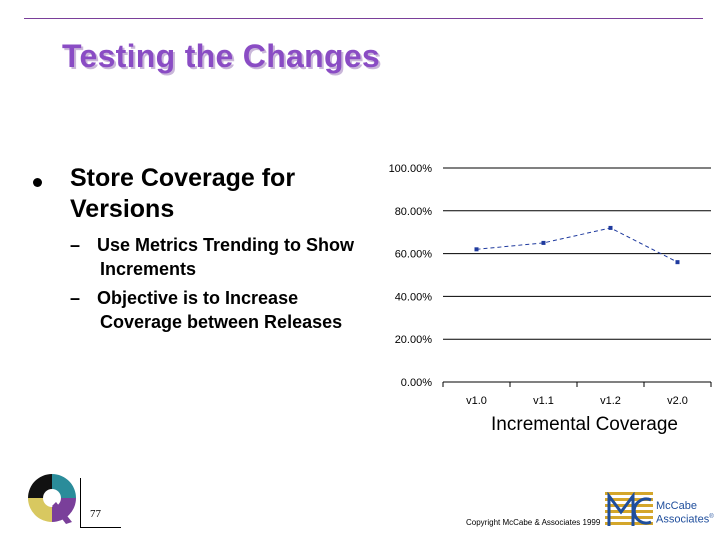 The width and height of the screenshot is (720, 540). I want to click on sub-bullet-2-line1: Objective is to Increase, so click(198, 298).